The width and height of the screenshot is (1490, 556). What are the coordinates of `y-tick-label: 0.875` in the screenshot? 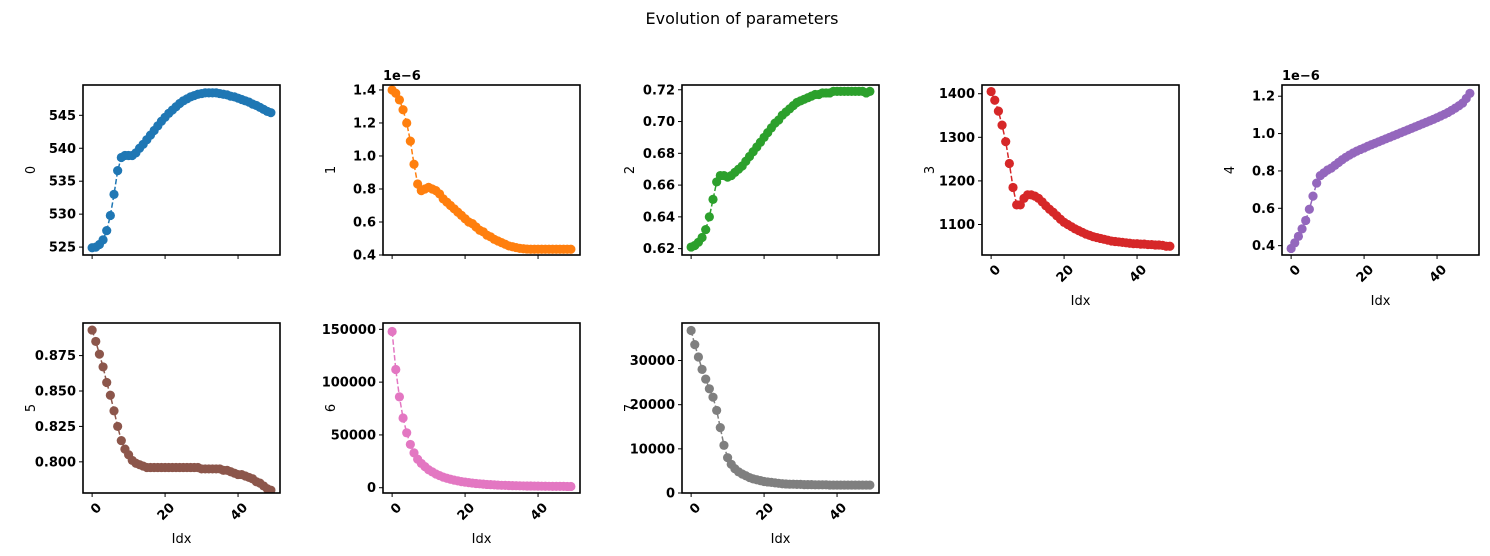 It's located at (55, 356).